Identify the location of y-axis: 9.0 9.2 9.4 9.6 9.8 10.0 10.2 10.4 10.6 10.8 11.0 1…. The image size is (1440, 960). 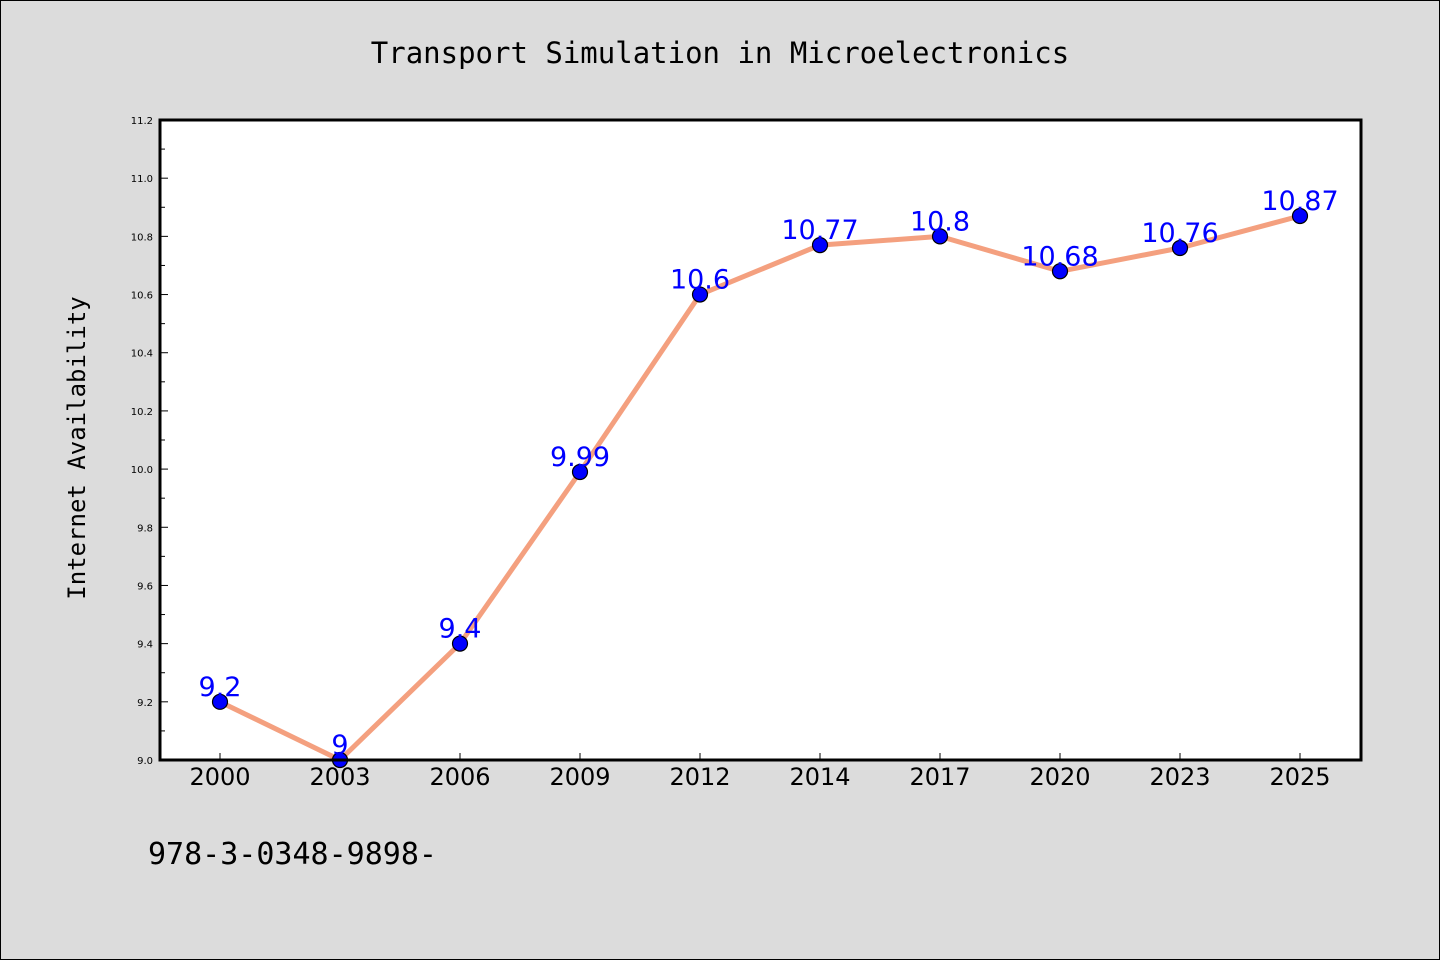
(149, 441).